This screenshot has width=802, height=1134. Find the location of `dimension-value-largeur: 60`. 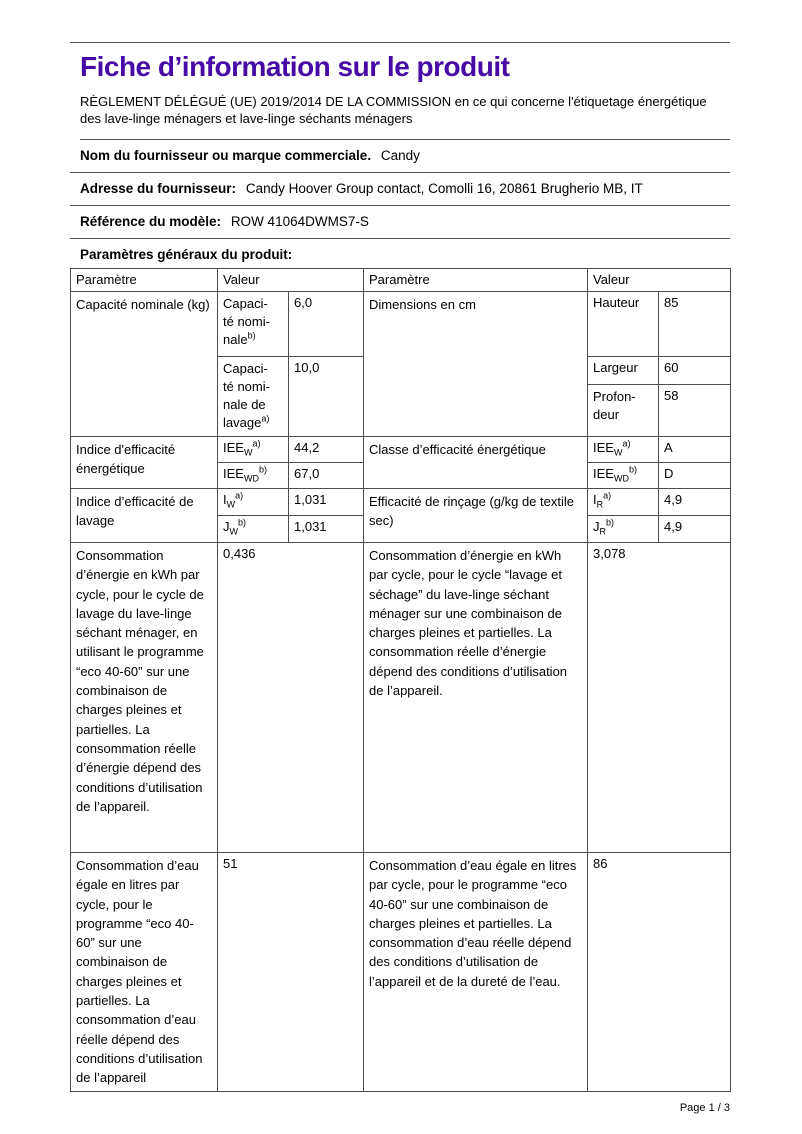

dimension-value-largeur: 60 is located at coordinates (694, 370).